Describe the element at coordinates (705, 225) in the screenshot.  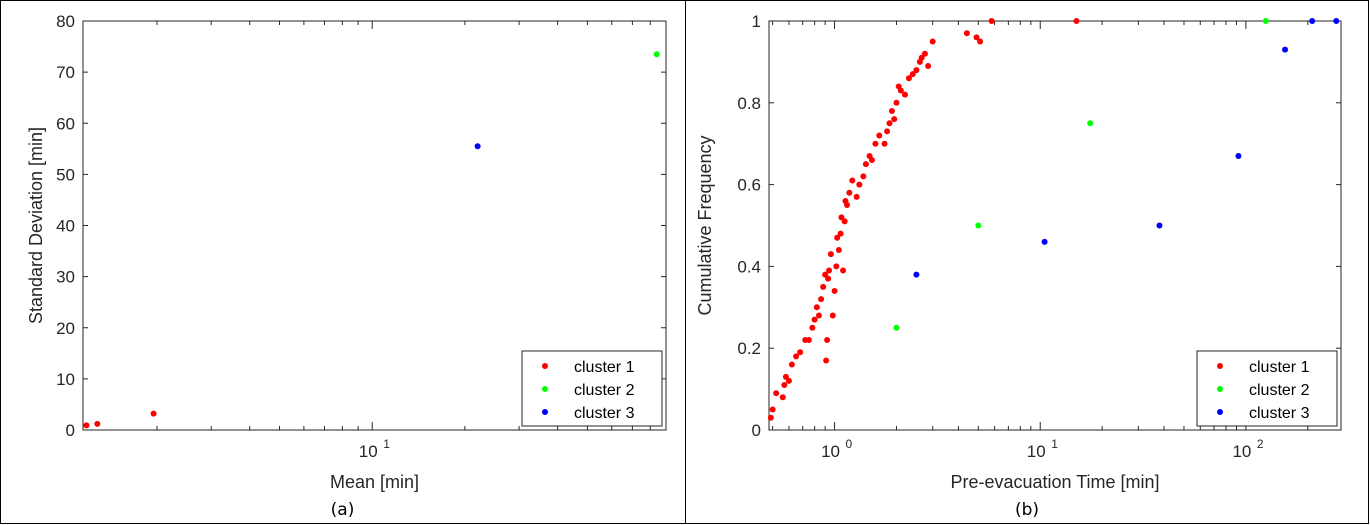
I see `y-axis-label: Cumulative Frequency` at that location.